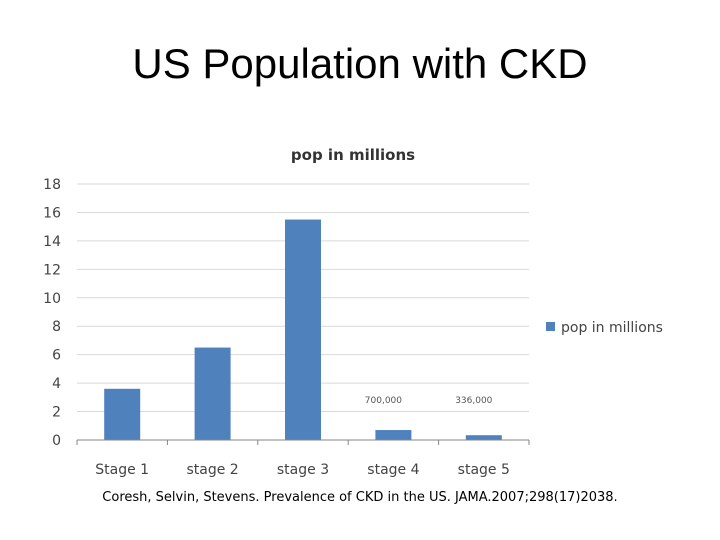 This screenshot has height=540, width=720. Describe the element at coordinates (52, 242) in the screenshot. I see `y-tick-label: 14` at that location.